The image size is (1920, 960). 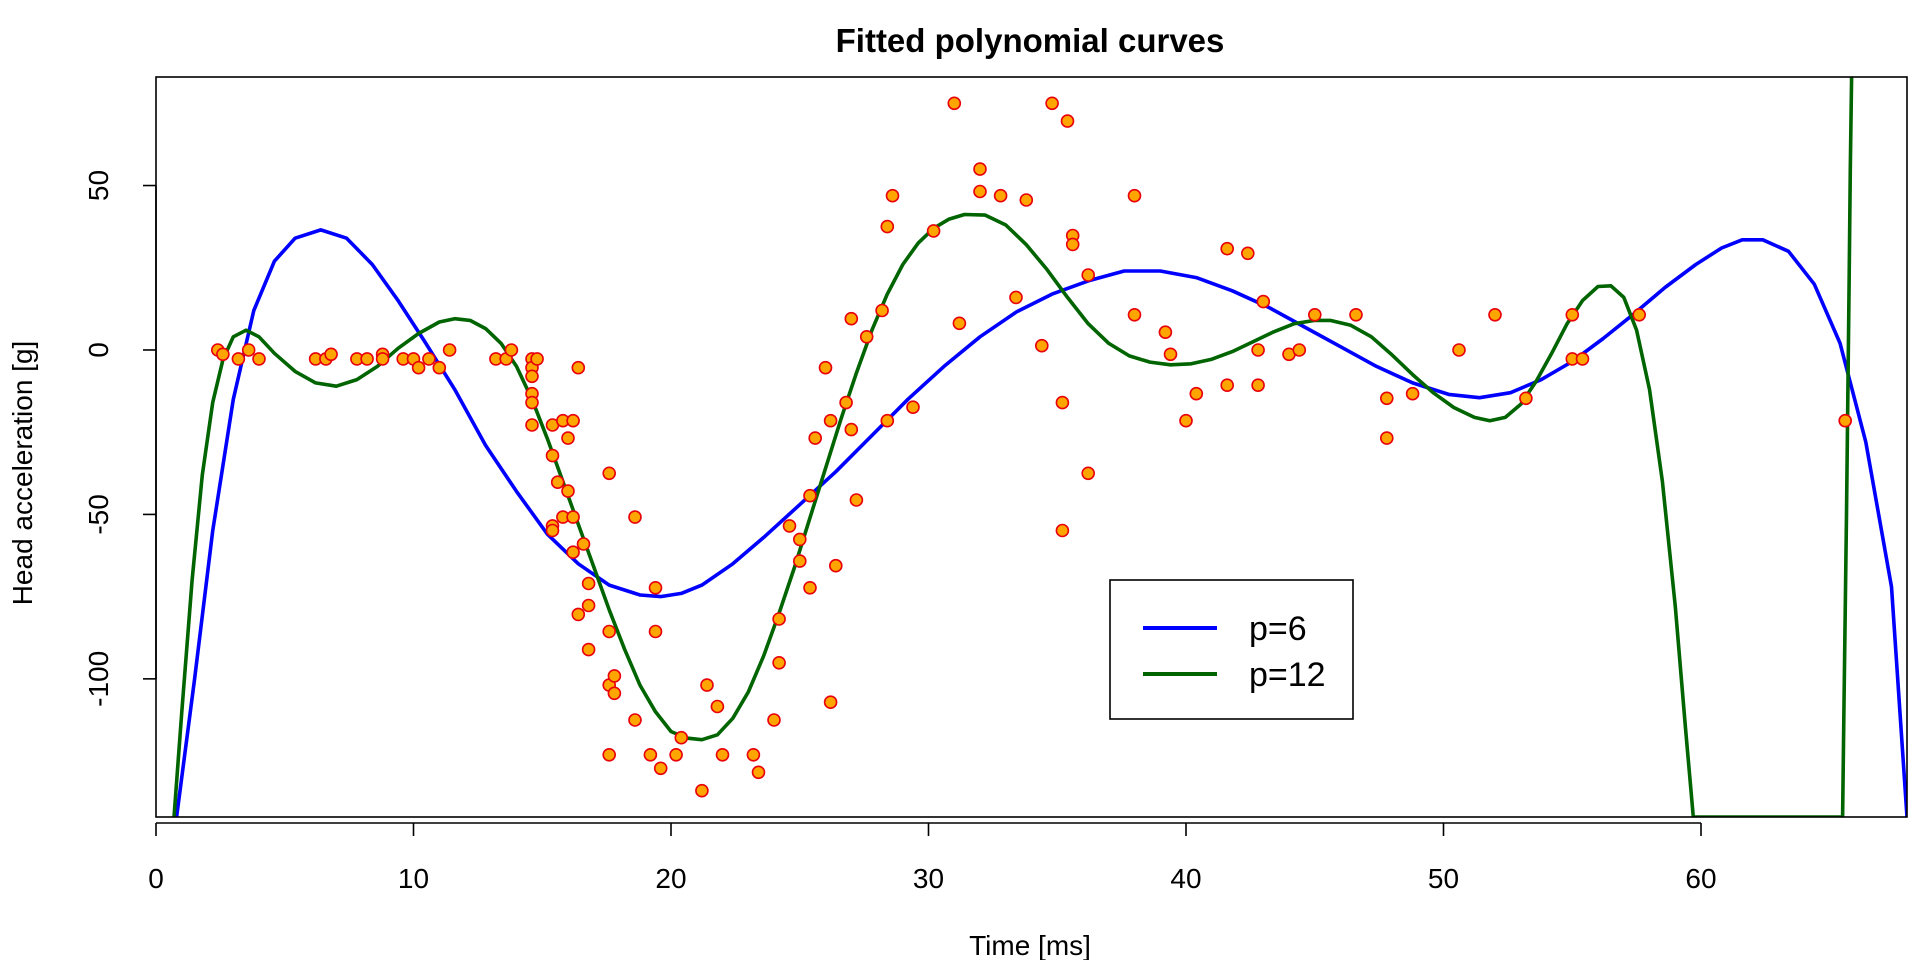 I want to click on y-axis-label: Head acceleration [g], so click(x=22, y=473).